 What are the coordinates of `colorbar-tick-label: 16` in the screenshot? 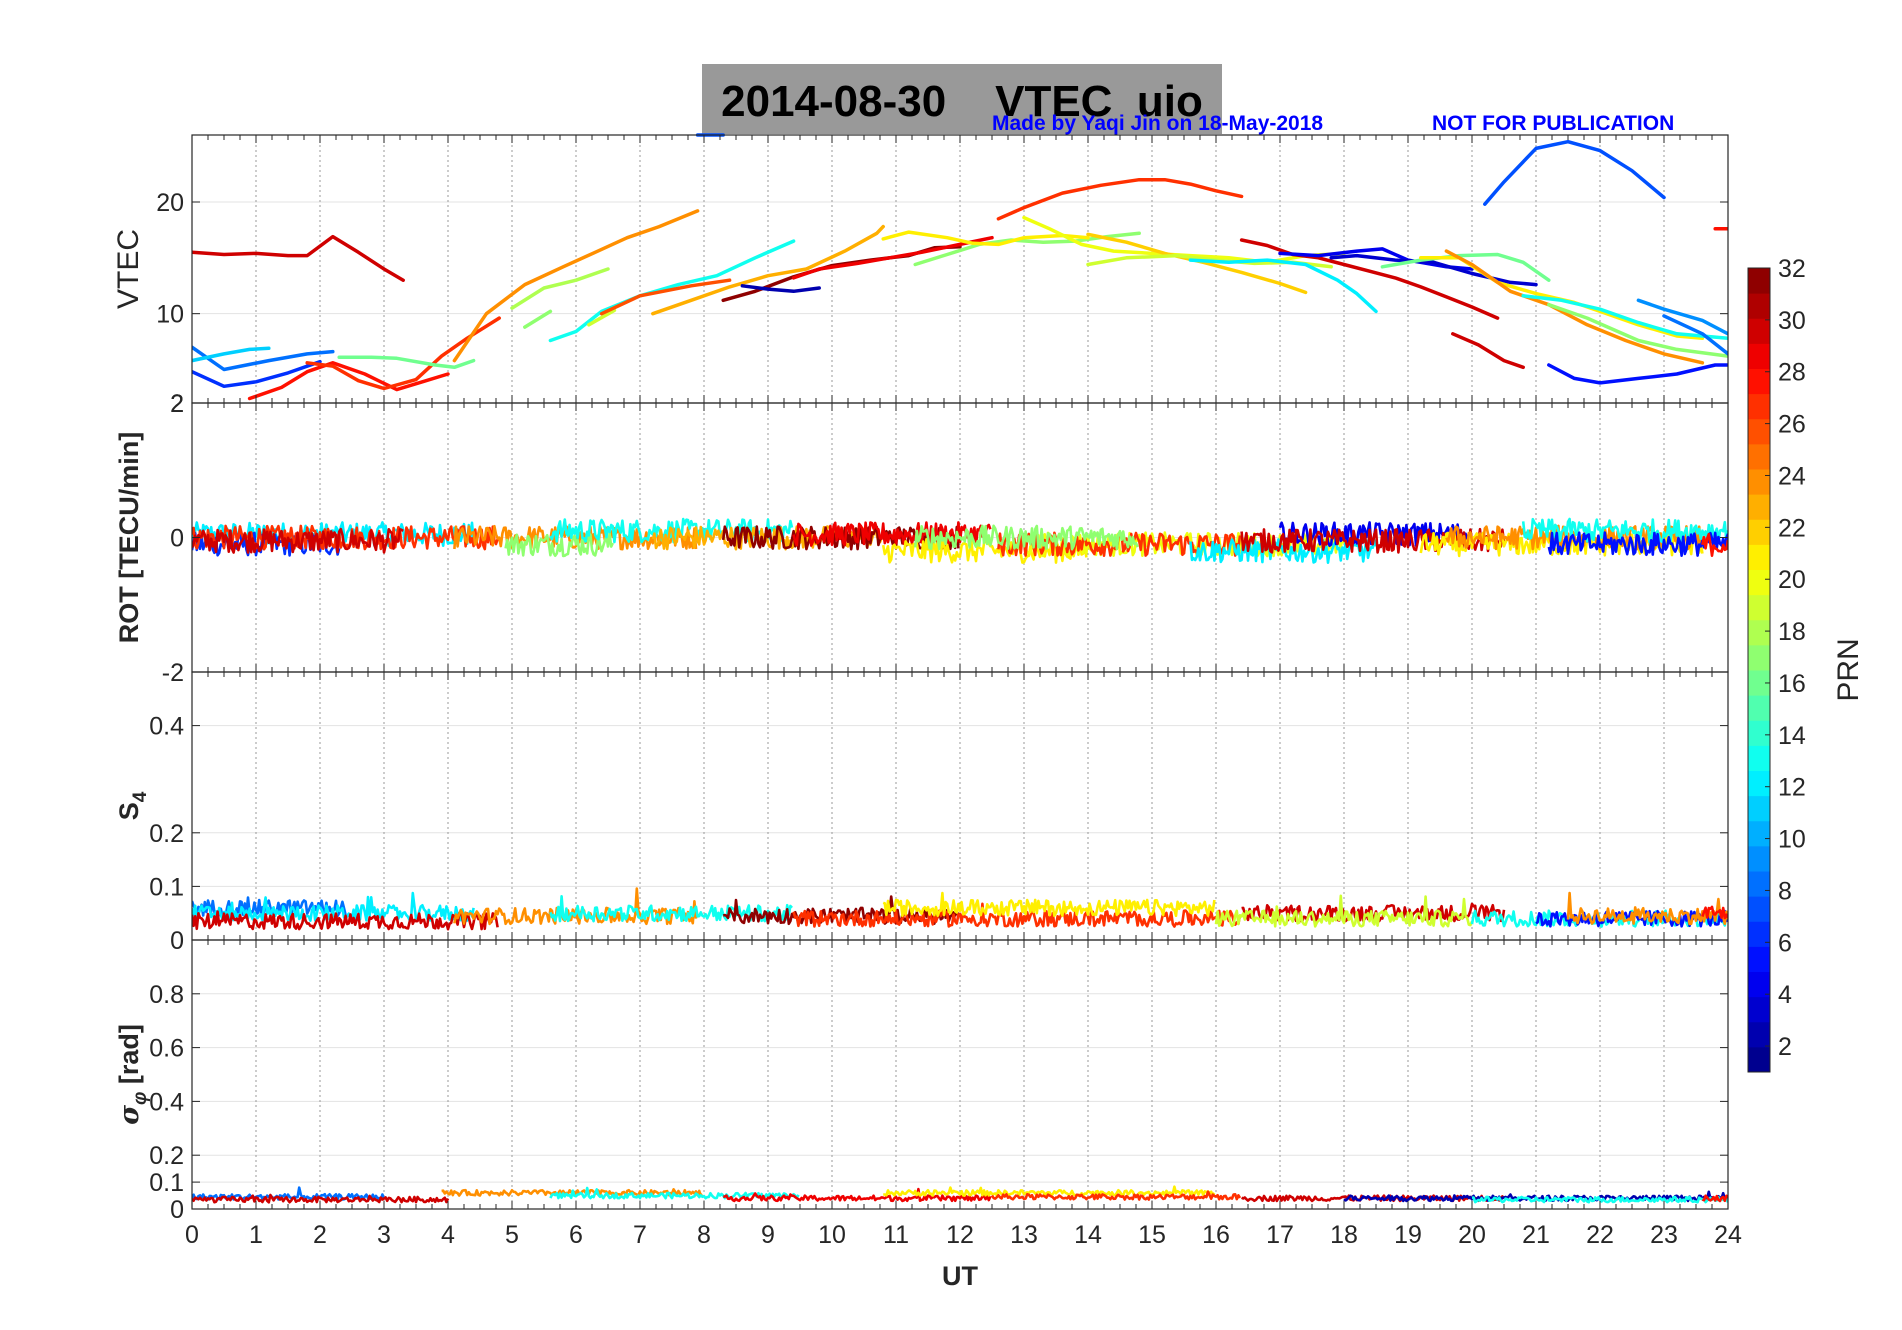 It's located at (1792, 684).